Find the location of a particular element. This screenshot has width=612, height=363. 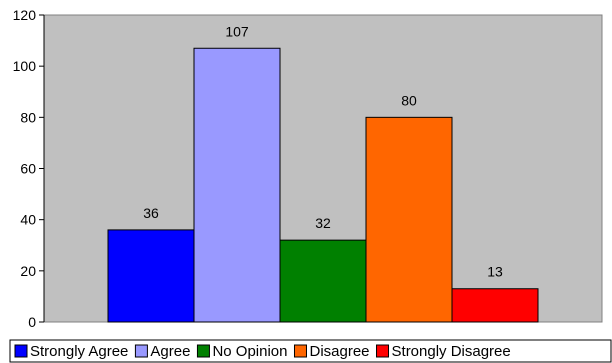

bar-value-label: 107 is located at coordinates (237, 31).